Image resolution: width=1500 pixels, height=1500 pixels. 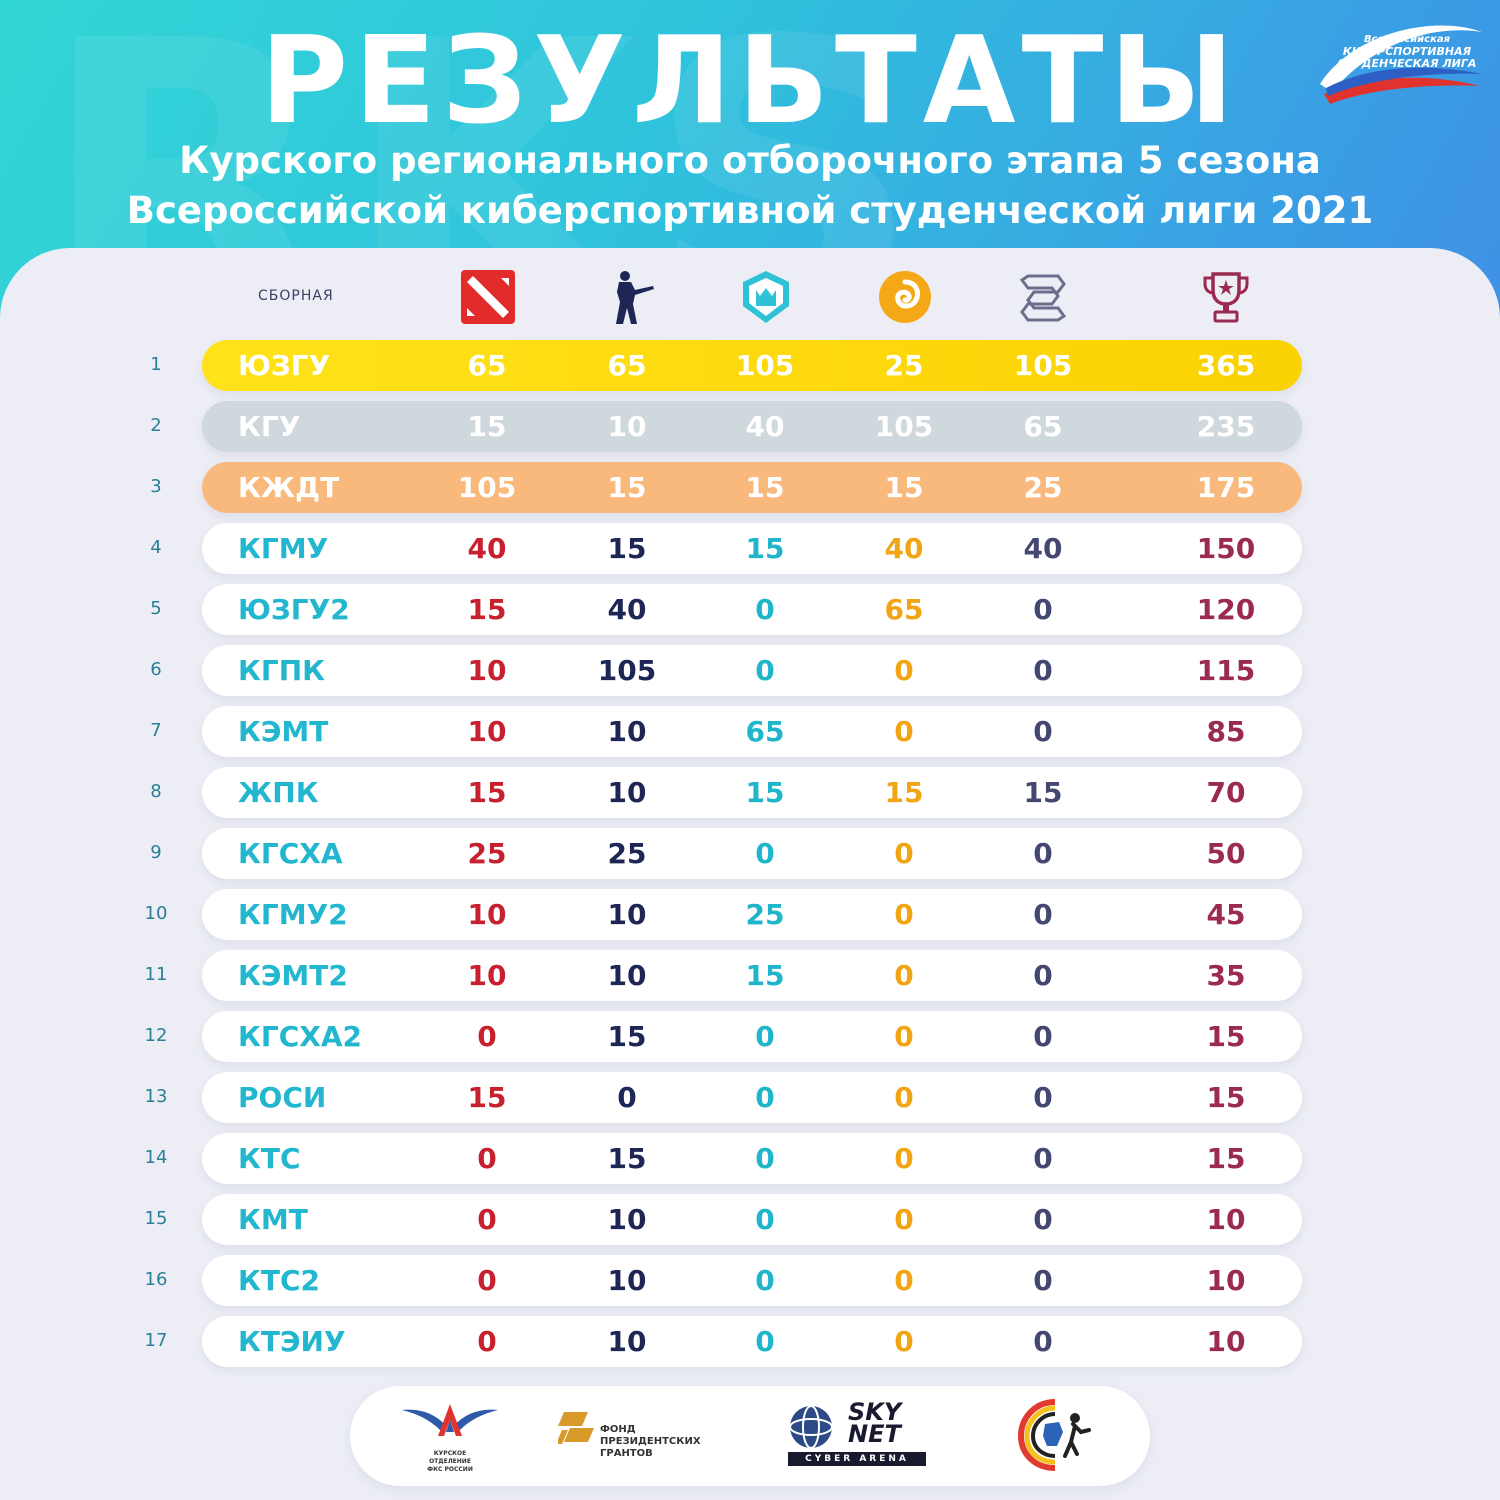 I want to click on rank-number: 12, so click(x=156, y=1035).